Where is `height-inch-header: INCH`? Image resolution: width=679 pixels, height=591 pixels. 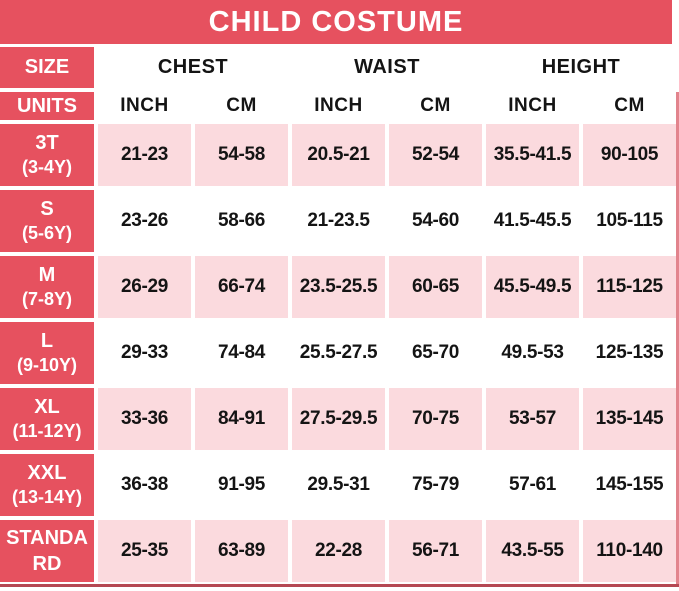 height-inch-header: INCH is located at coordinates (532, 106).